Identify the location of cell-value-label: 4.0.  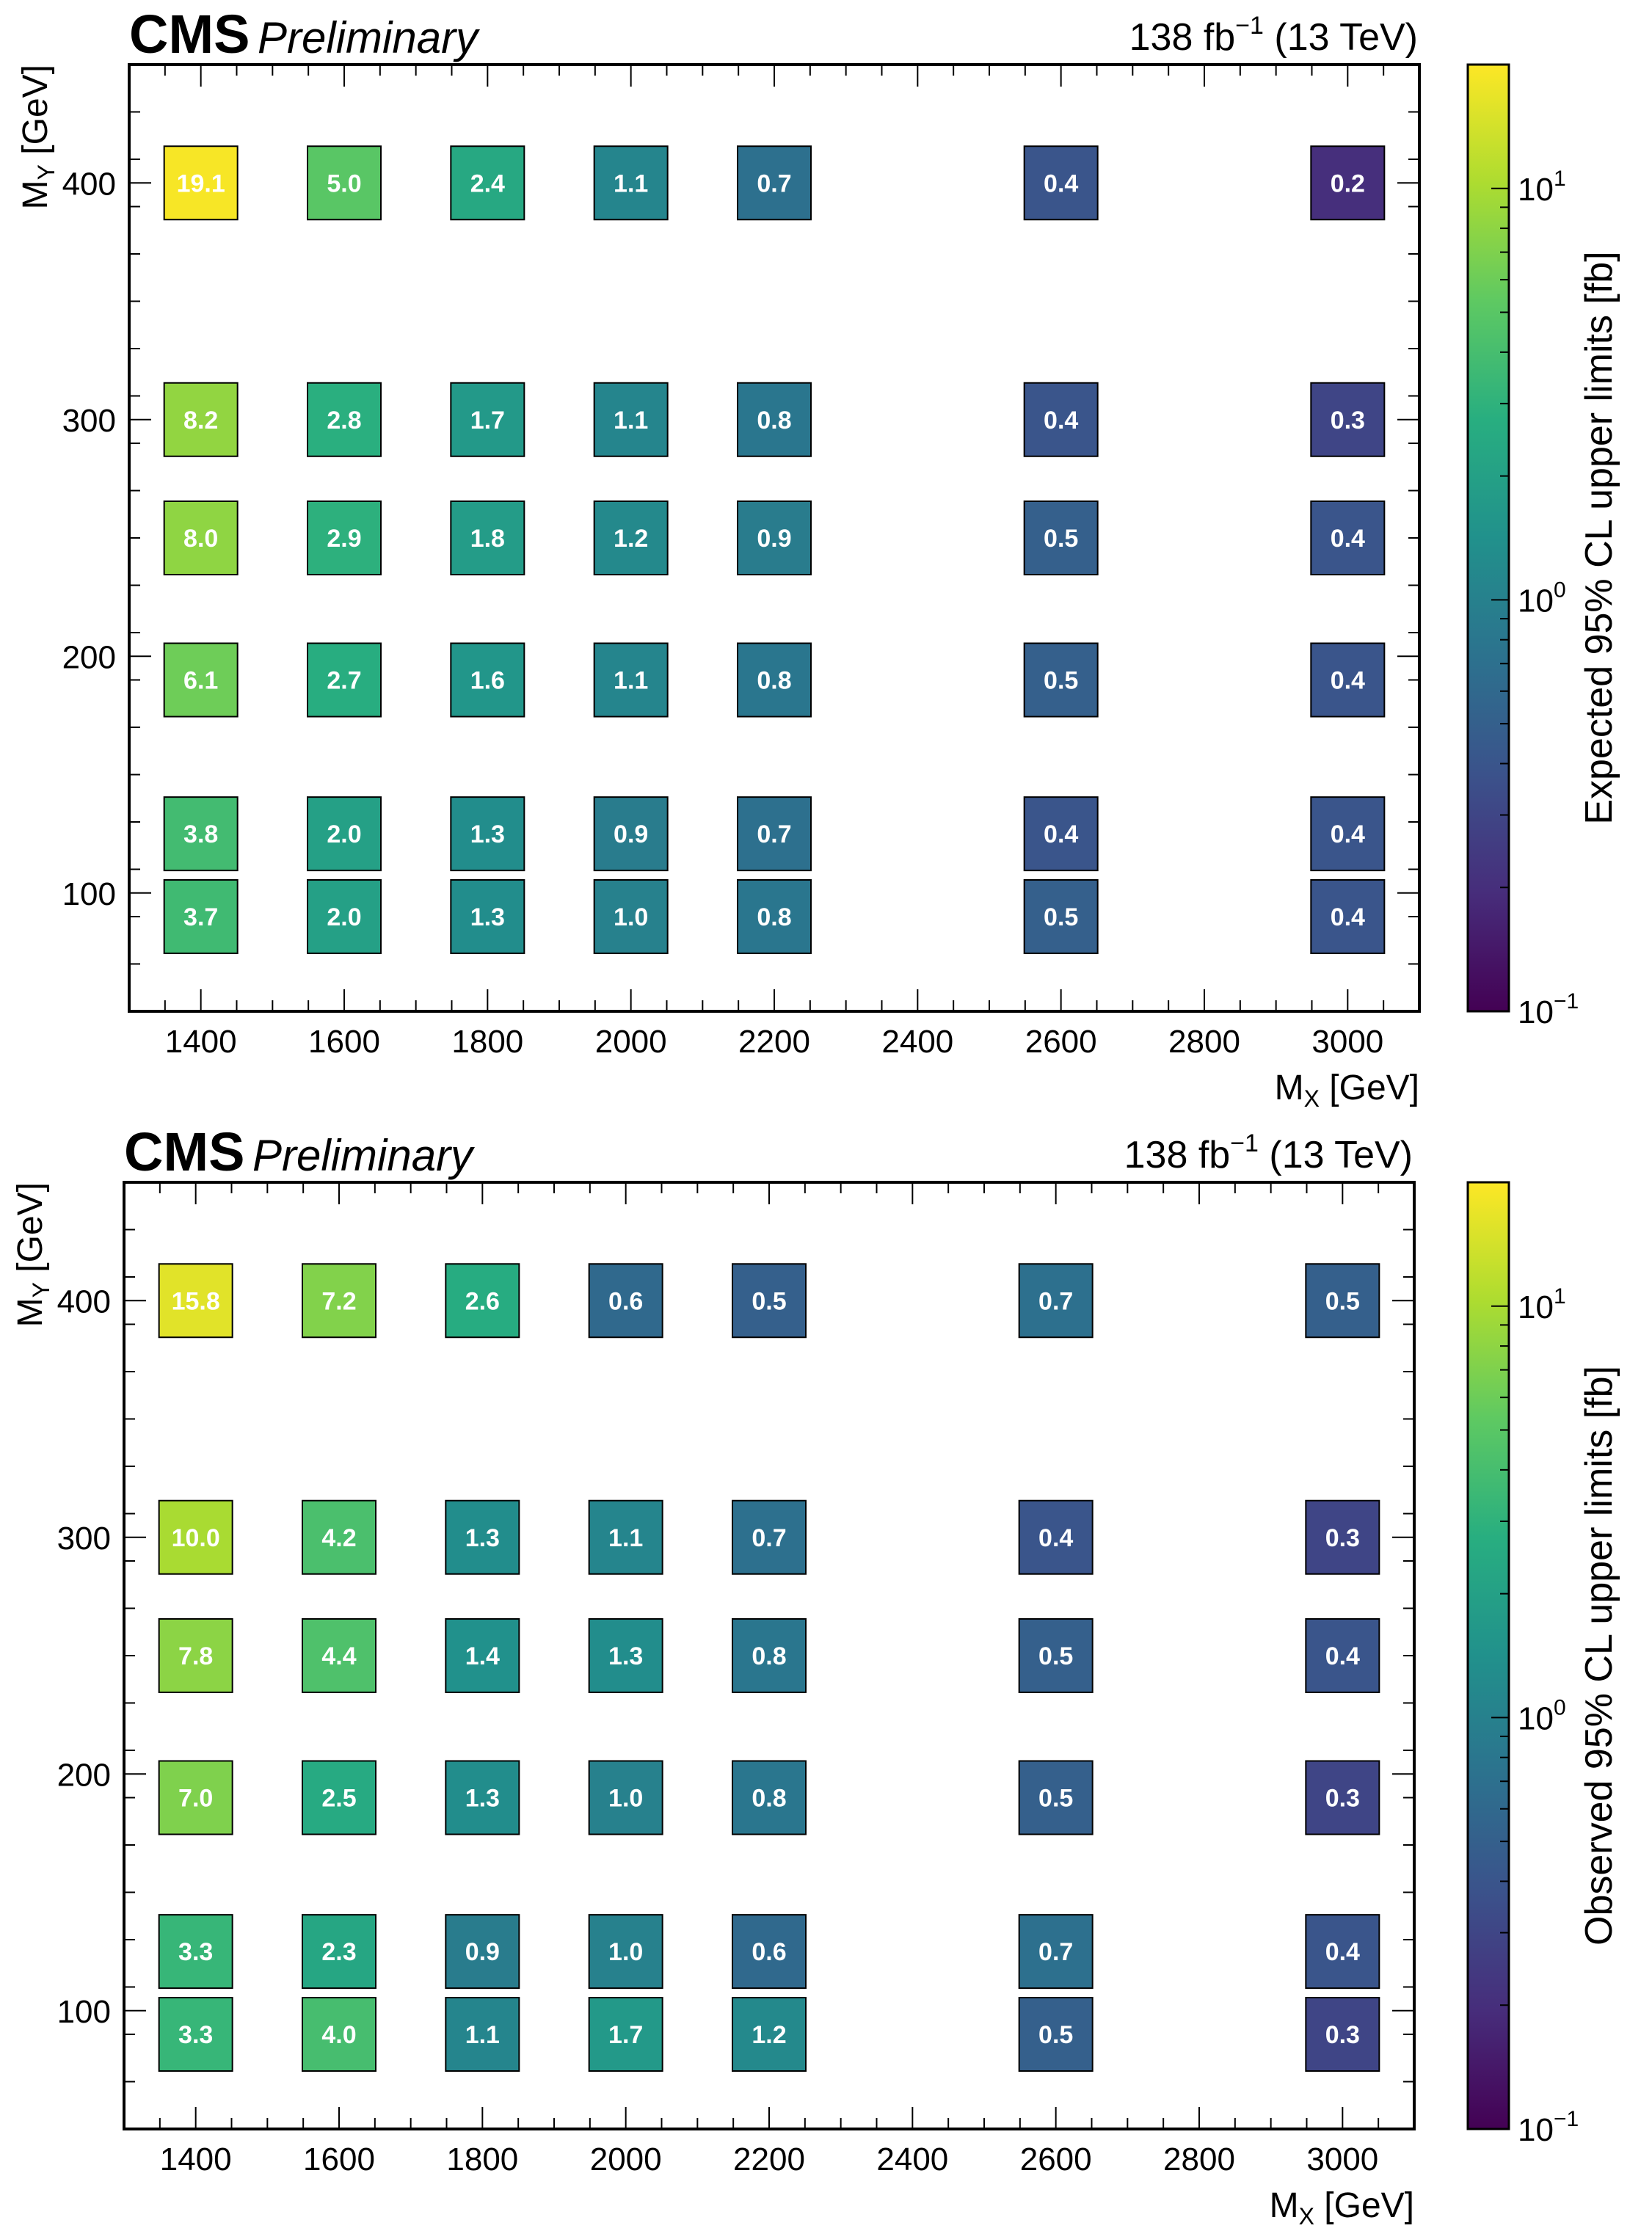
(338, 2035).